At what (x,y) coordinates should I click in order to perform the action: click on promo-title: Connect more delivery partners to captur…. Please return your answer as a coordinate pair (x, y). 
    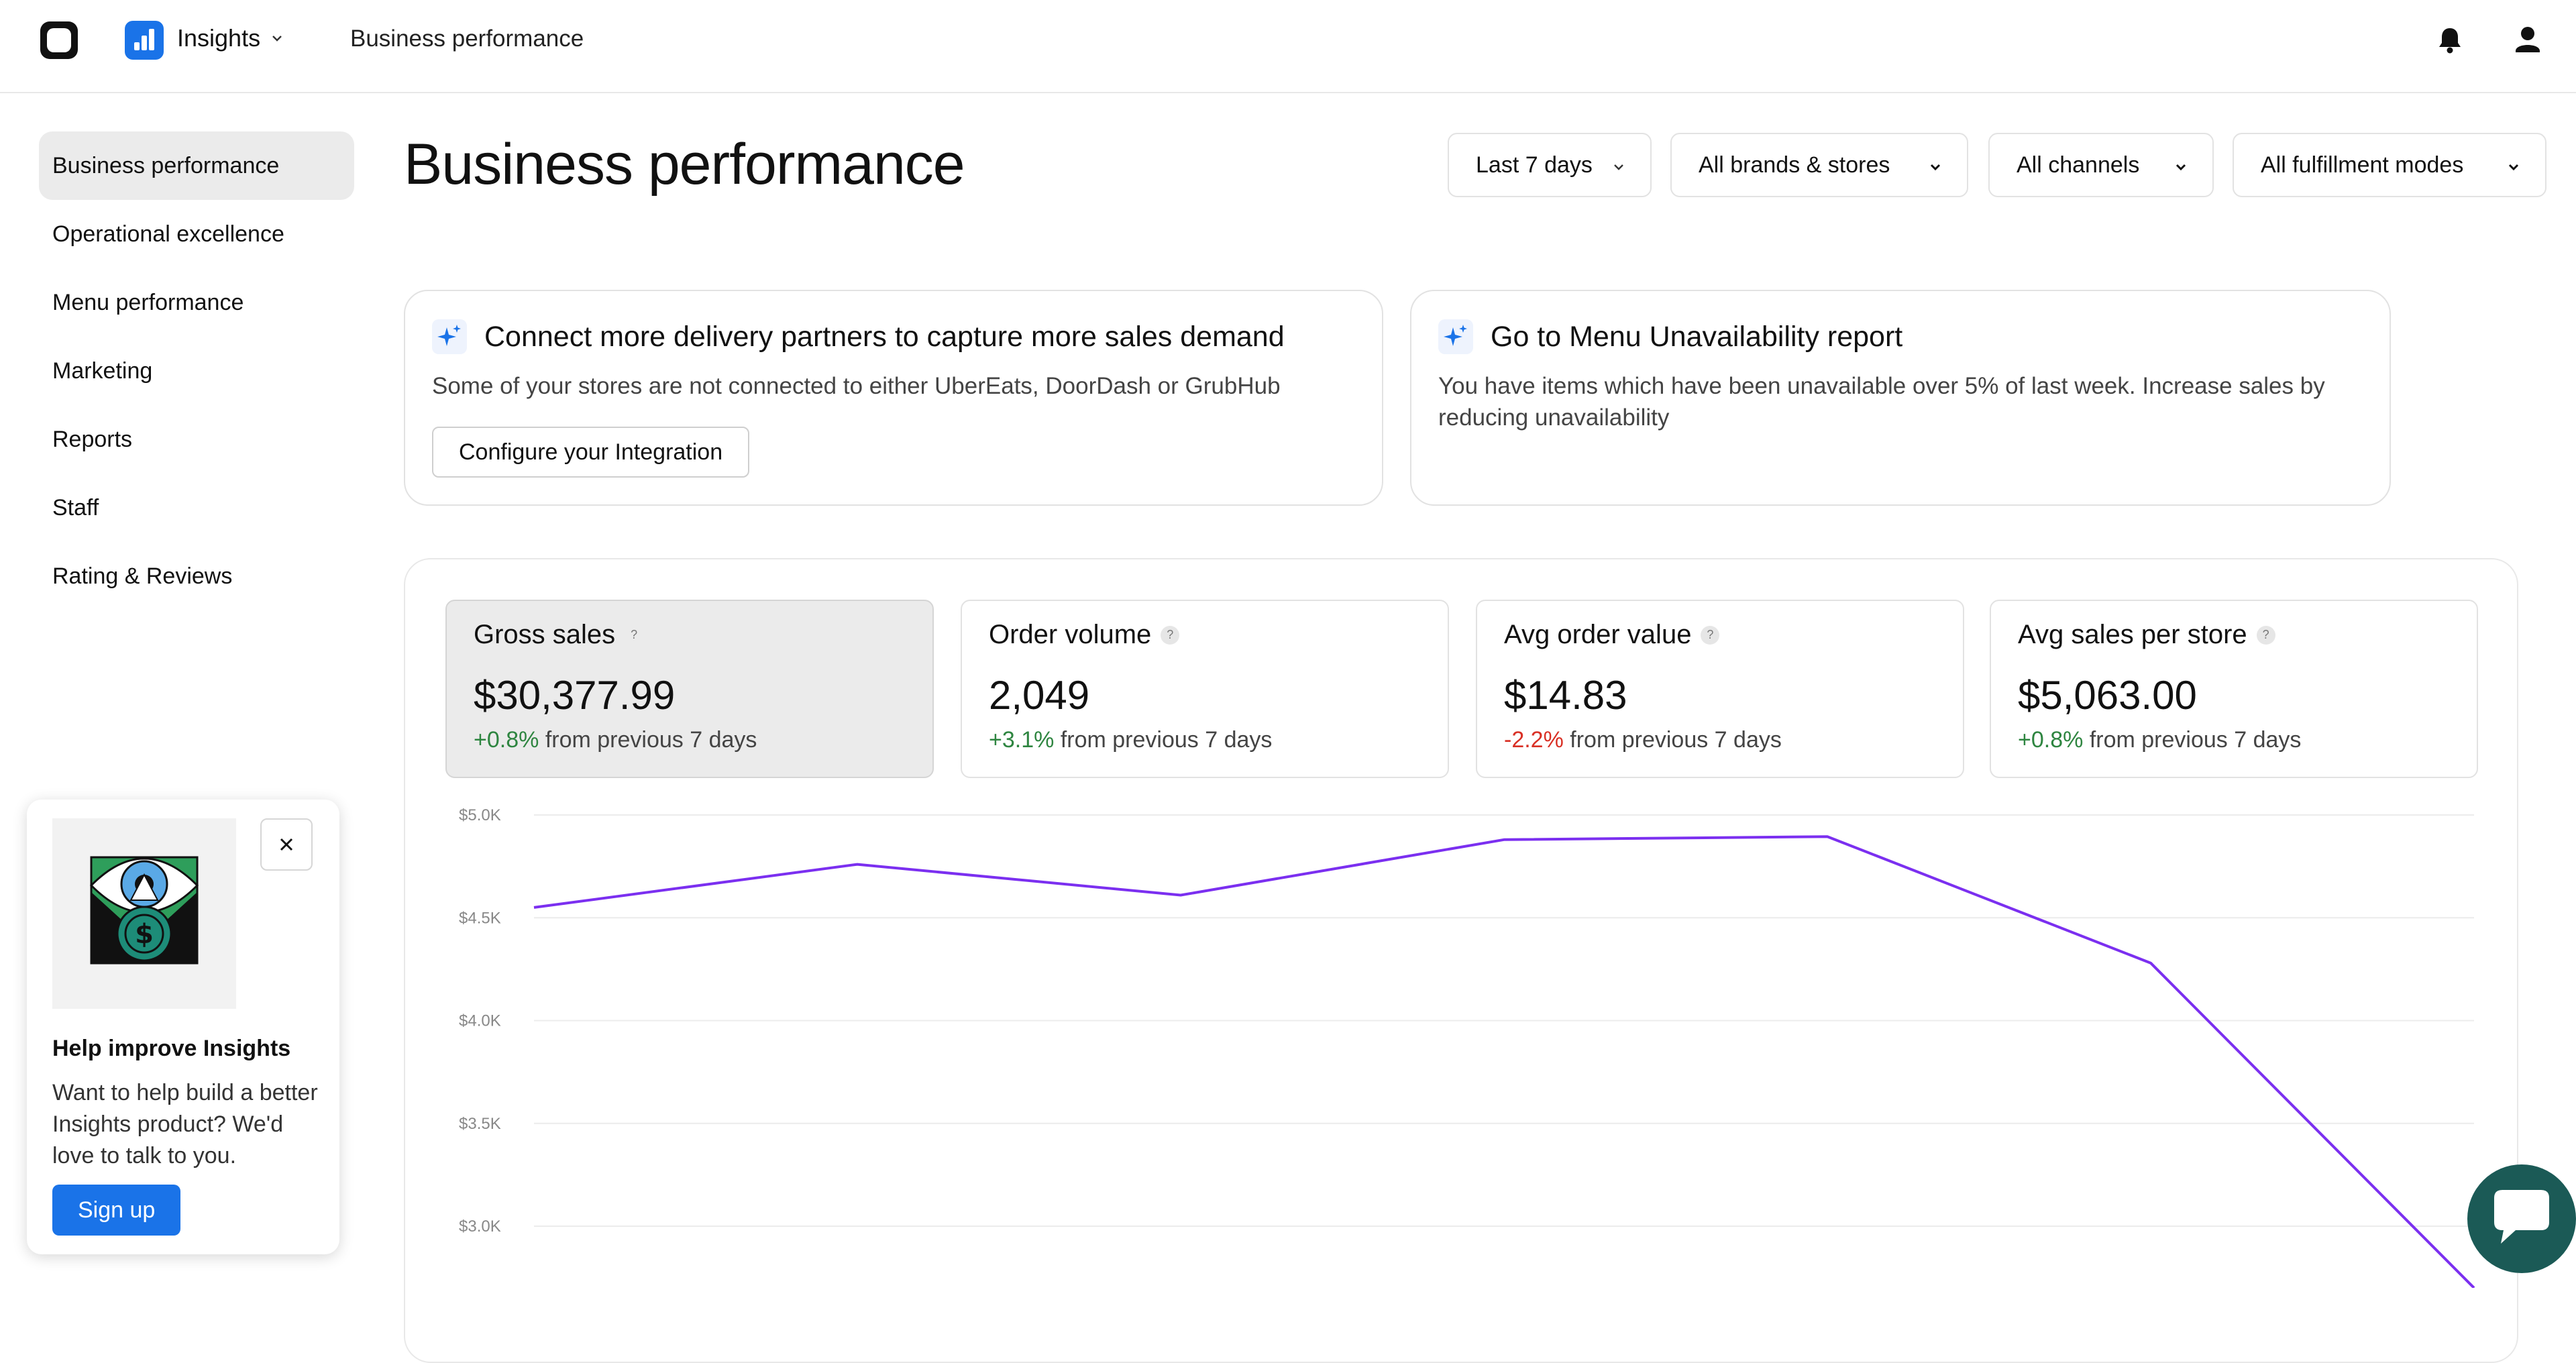
    Looking at the image, I should click on (884, 337).